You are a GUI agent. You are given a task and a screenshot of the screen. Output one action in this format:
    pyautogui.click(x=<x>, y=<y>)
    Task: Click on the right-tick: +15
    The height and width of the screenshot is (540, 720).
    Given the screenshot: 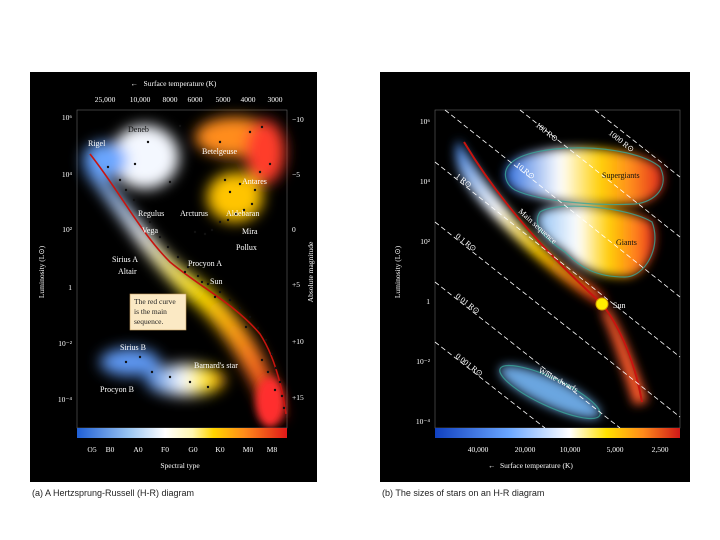 What is the action you would take?
    pyautogui.click(x=298, y=397)
    